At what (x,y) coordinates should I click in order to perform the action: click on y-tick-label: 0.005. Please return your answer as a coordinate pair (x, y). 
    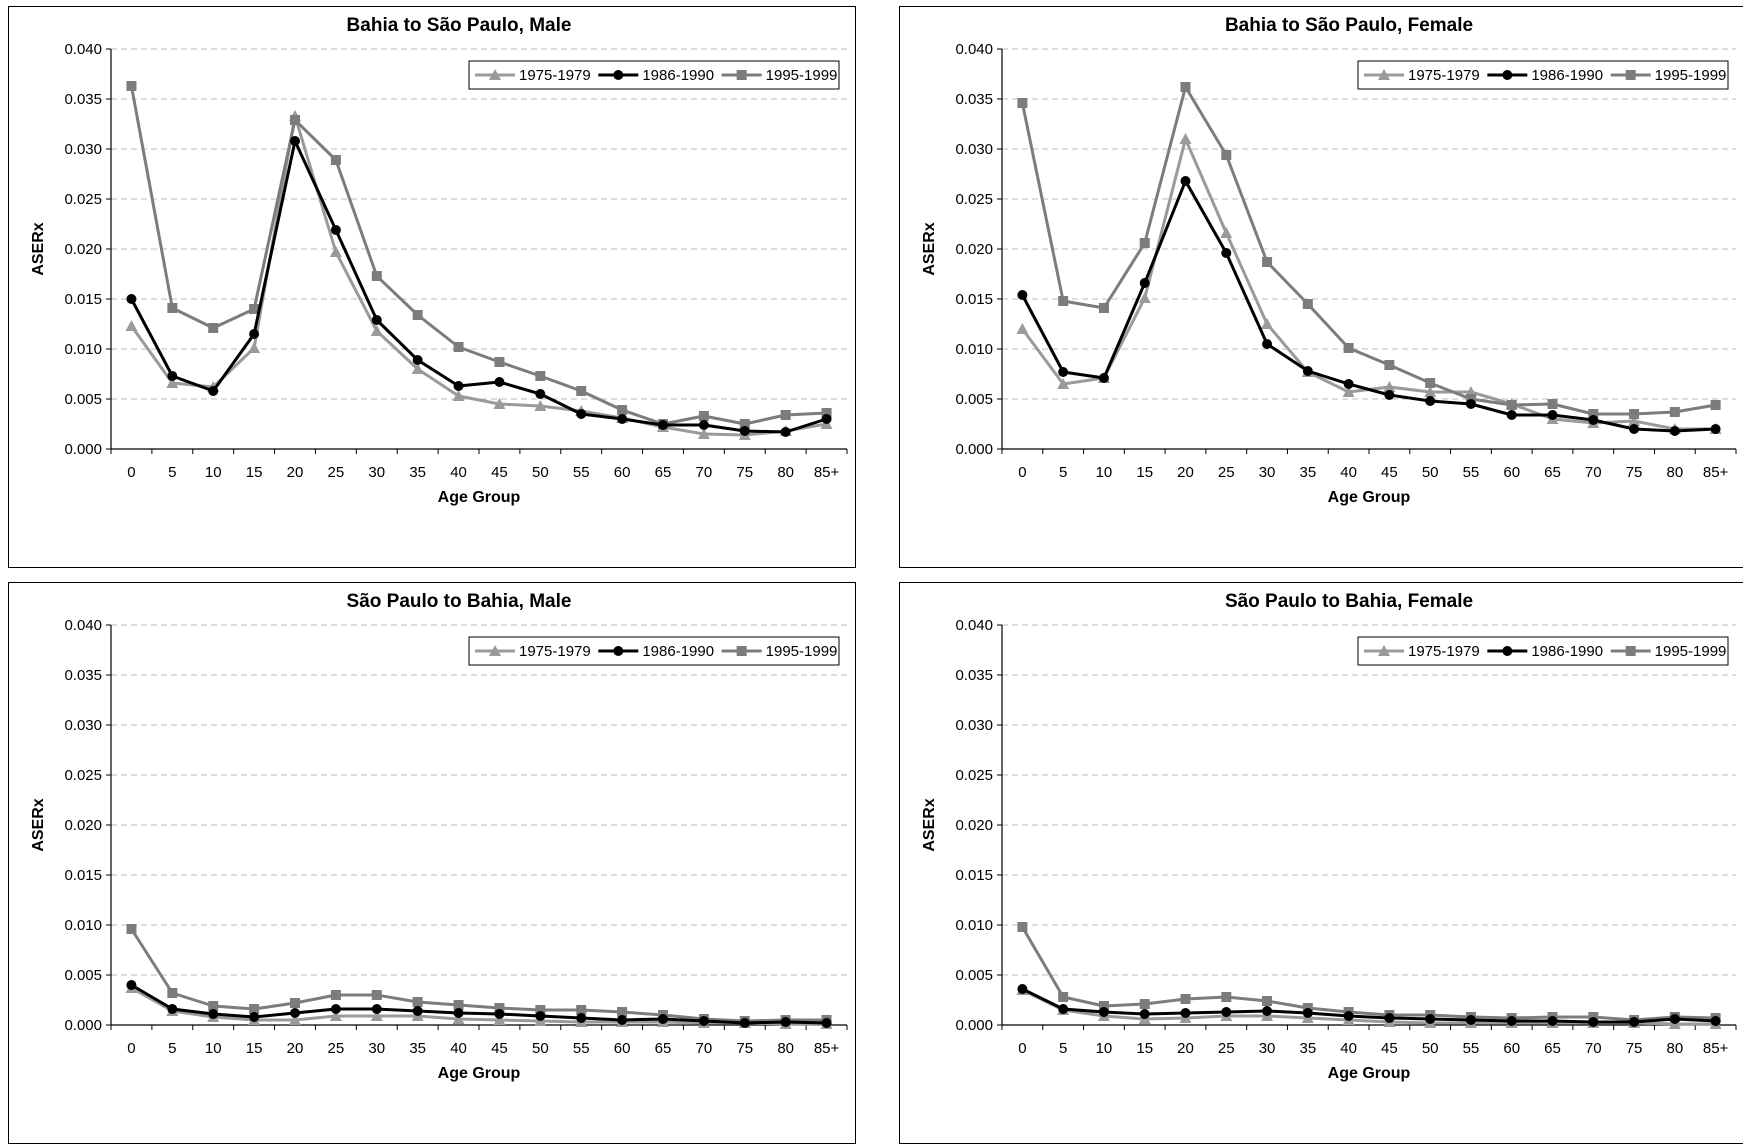
    Looking at the image, I should click on (974, 399).